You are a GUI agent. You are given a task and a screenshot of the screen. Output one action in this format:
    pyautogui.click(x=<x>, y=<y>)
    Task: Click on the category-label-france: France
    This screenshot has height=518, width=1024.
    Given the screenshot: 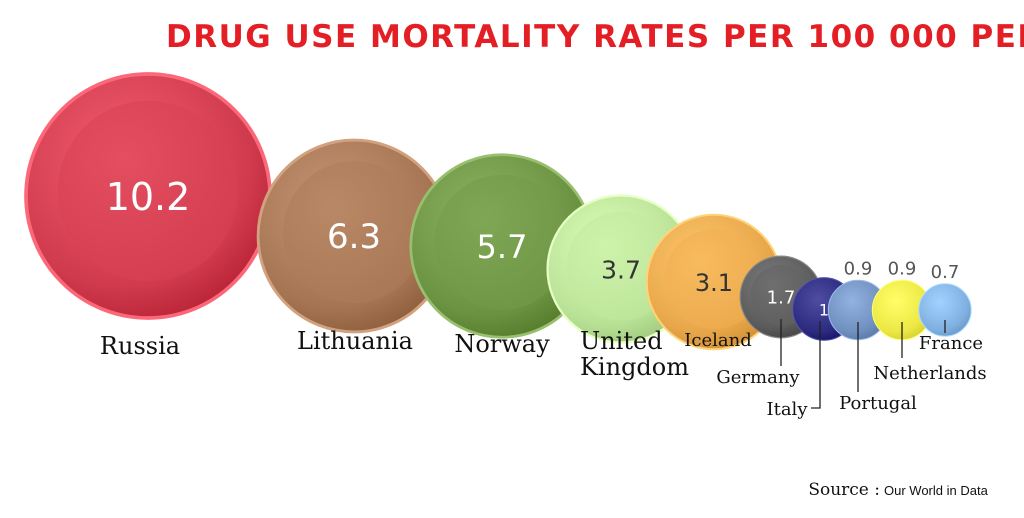 What is the action you would take?
    pyautogui.click(x=951, y=343)
    